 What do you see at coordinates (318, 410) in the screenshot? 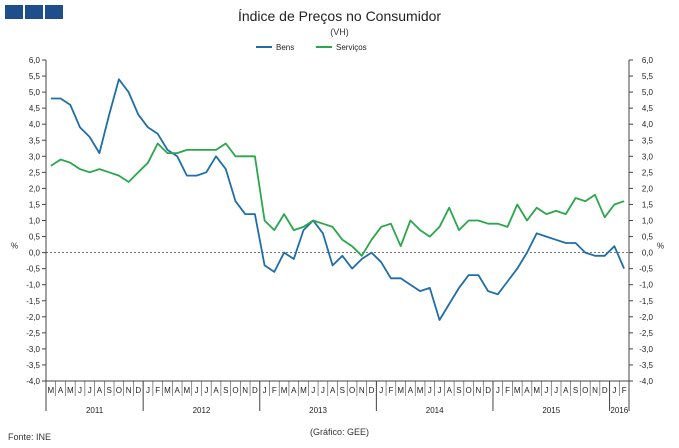
I see `x-year-label: 2013` at bounding box center [318, 410].